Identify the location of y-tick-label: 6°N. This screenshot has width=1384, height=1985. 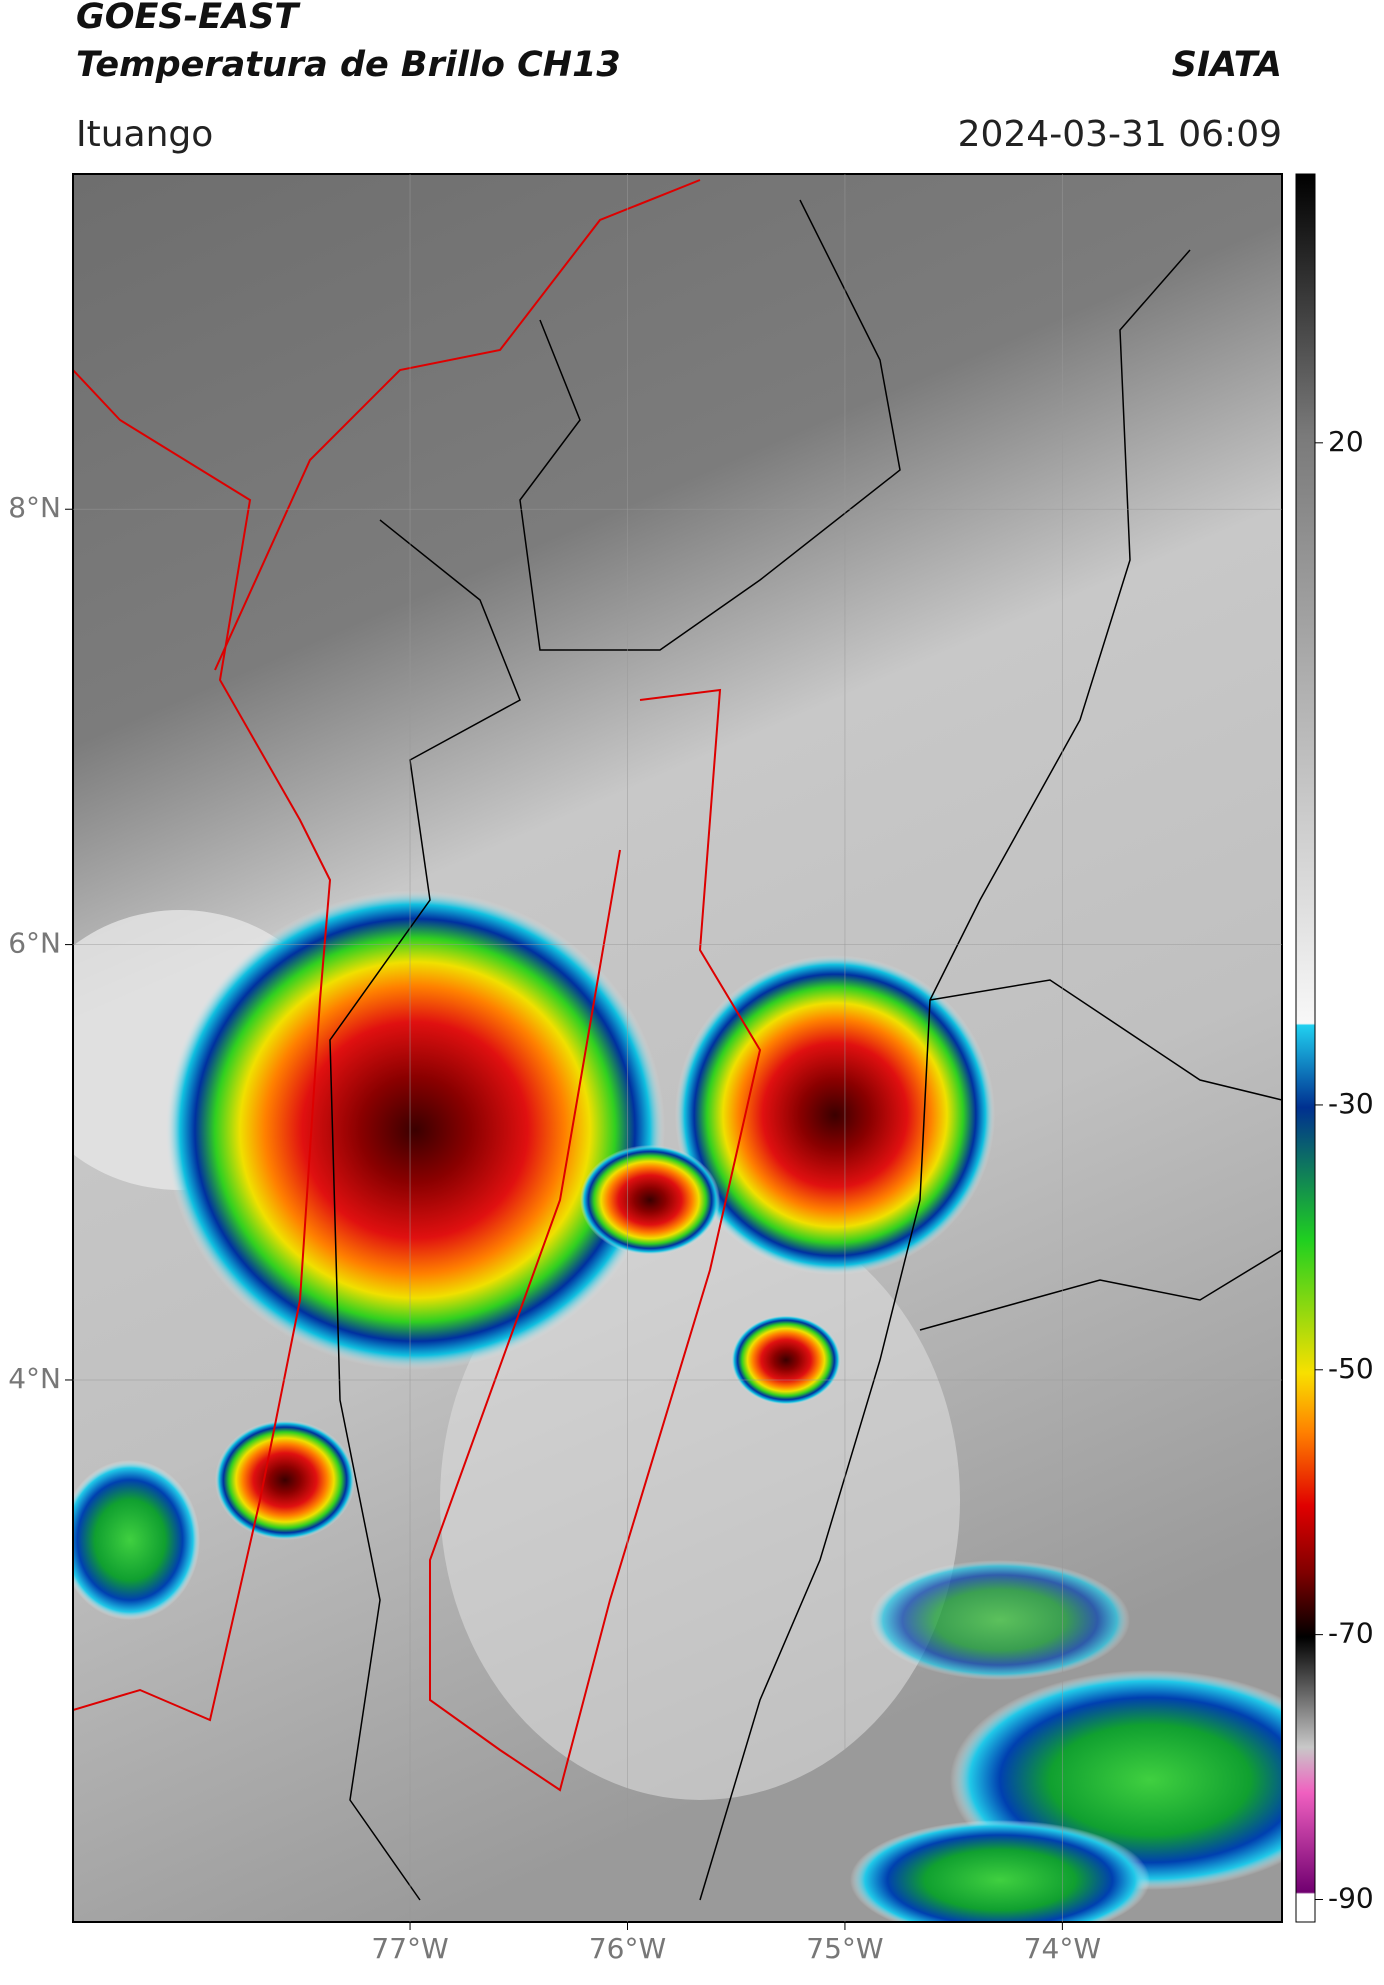
(34, 943).